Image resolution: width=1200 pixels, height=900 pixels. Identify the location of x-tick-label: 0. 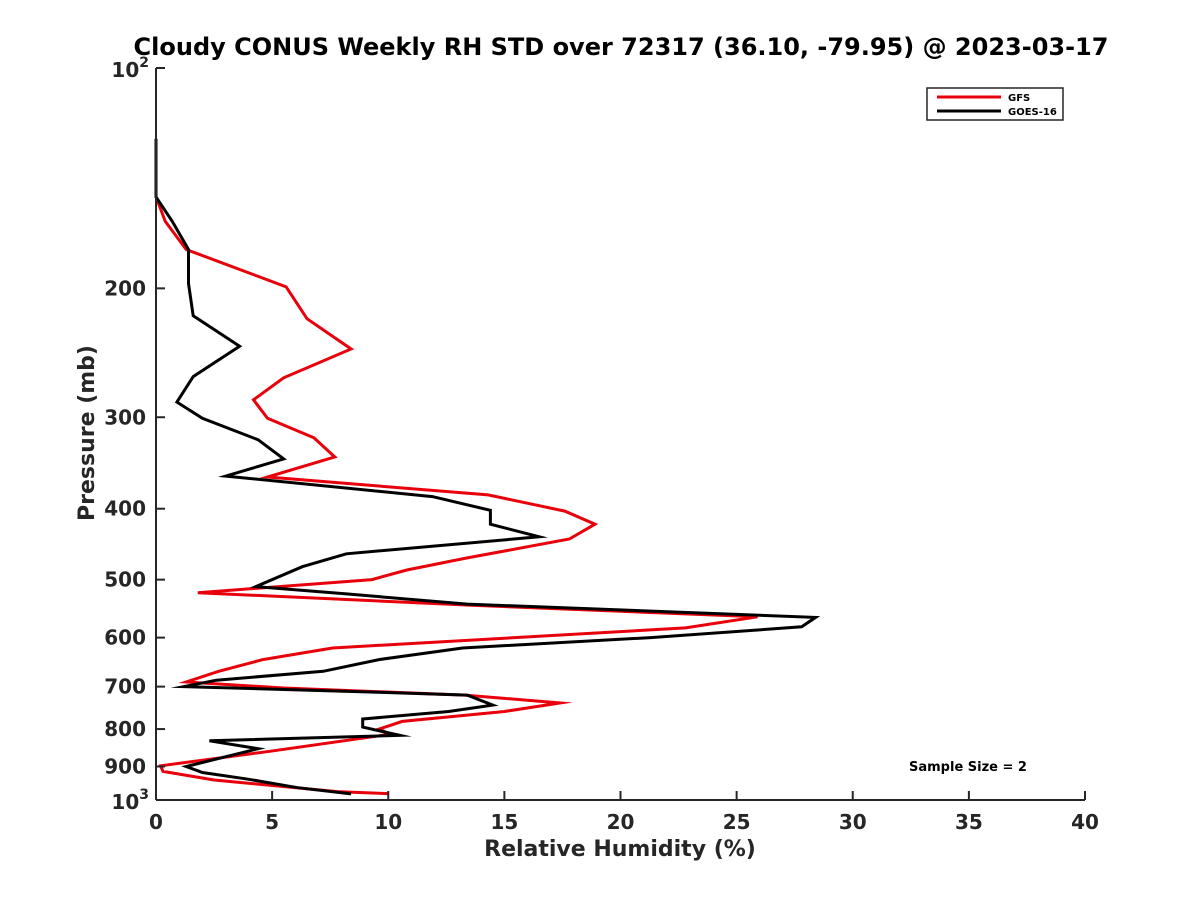
(156, 822).